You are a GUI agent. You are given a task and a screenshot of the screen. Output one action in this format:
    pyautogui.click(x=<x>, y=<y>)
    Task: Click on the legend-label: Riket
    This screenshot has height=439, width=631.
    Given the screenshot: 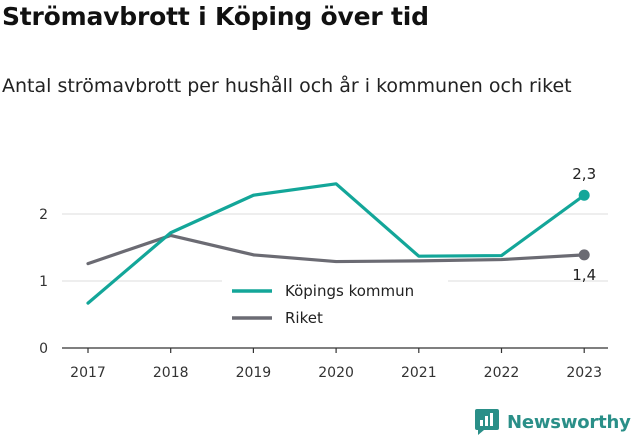 What is the action you would take?
    pyautogui.click(x=304, y=318)
    